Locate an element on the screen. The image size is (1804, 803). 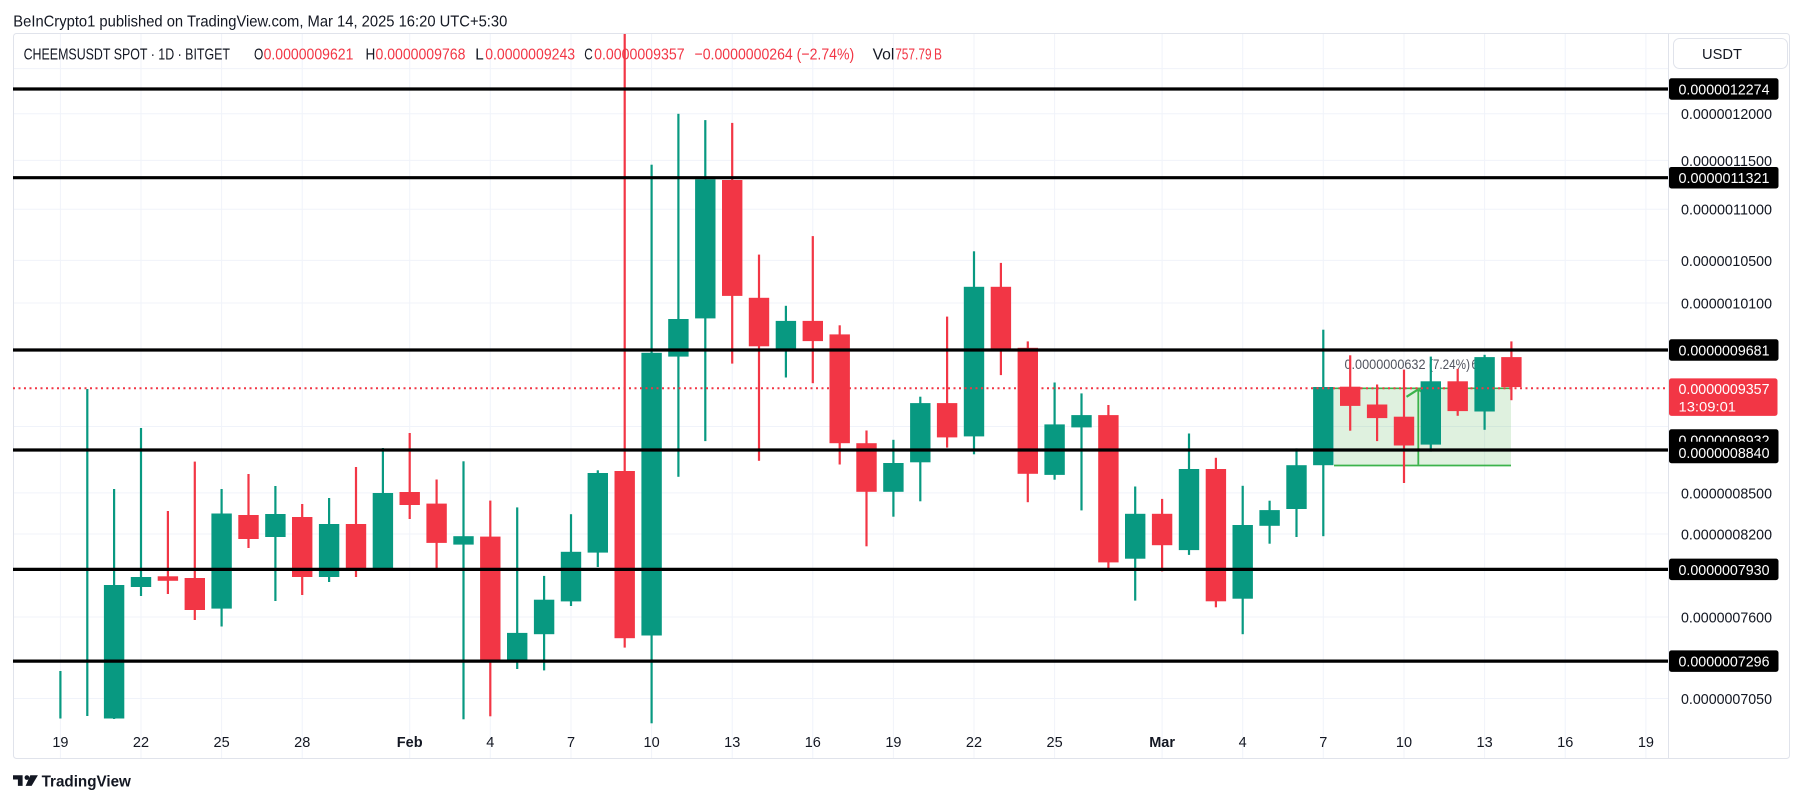
svg-text: 0.0000008840 is located at coordinates (1724, 453).